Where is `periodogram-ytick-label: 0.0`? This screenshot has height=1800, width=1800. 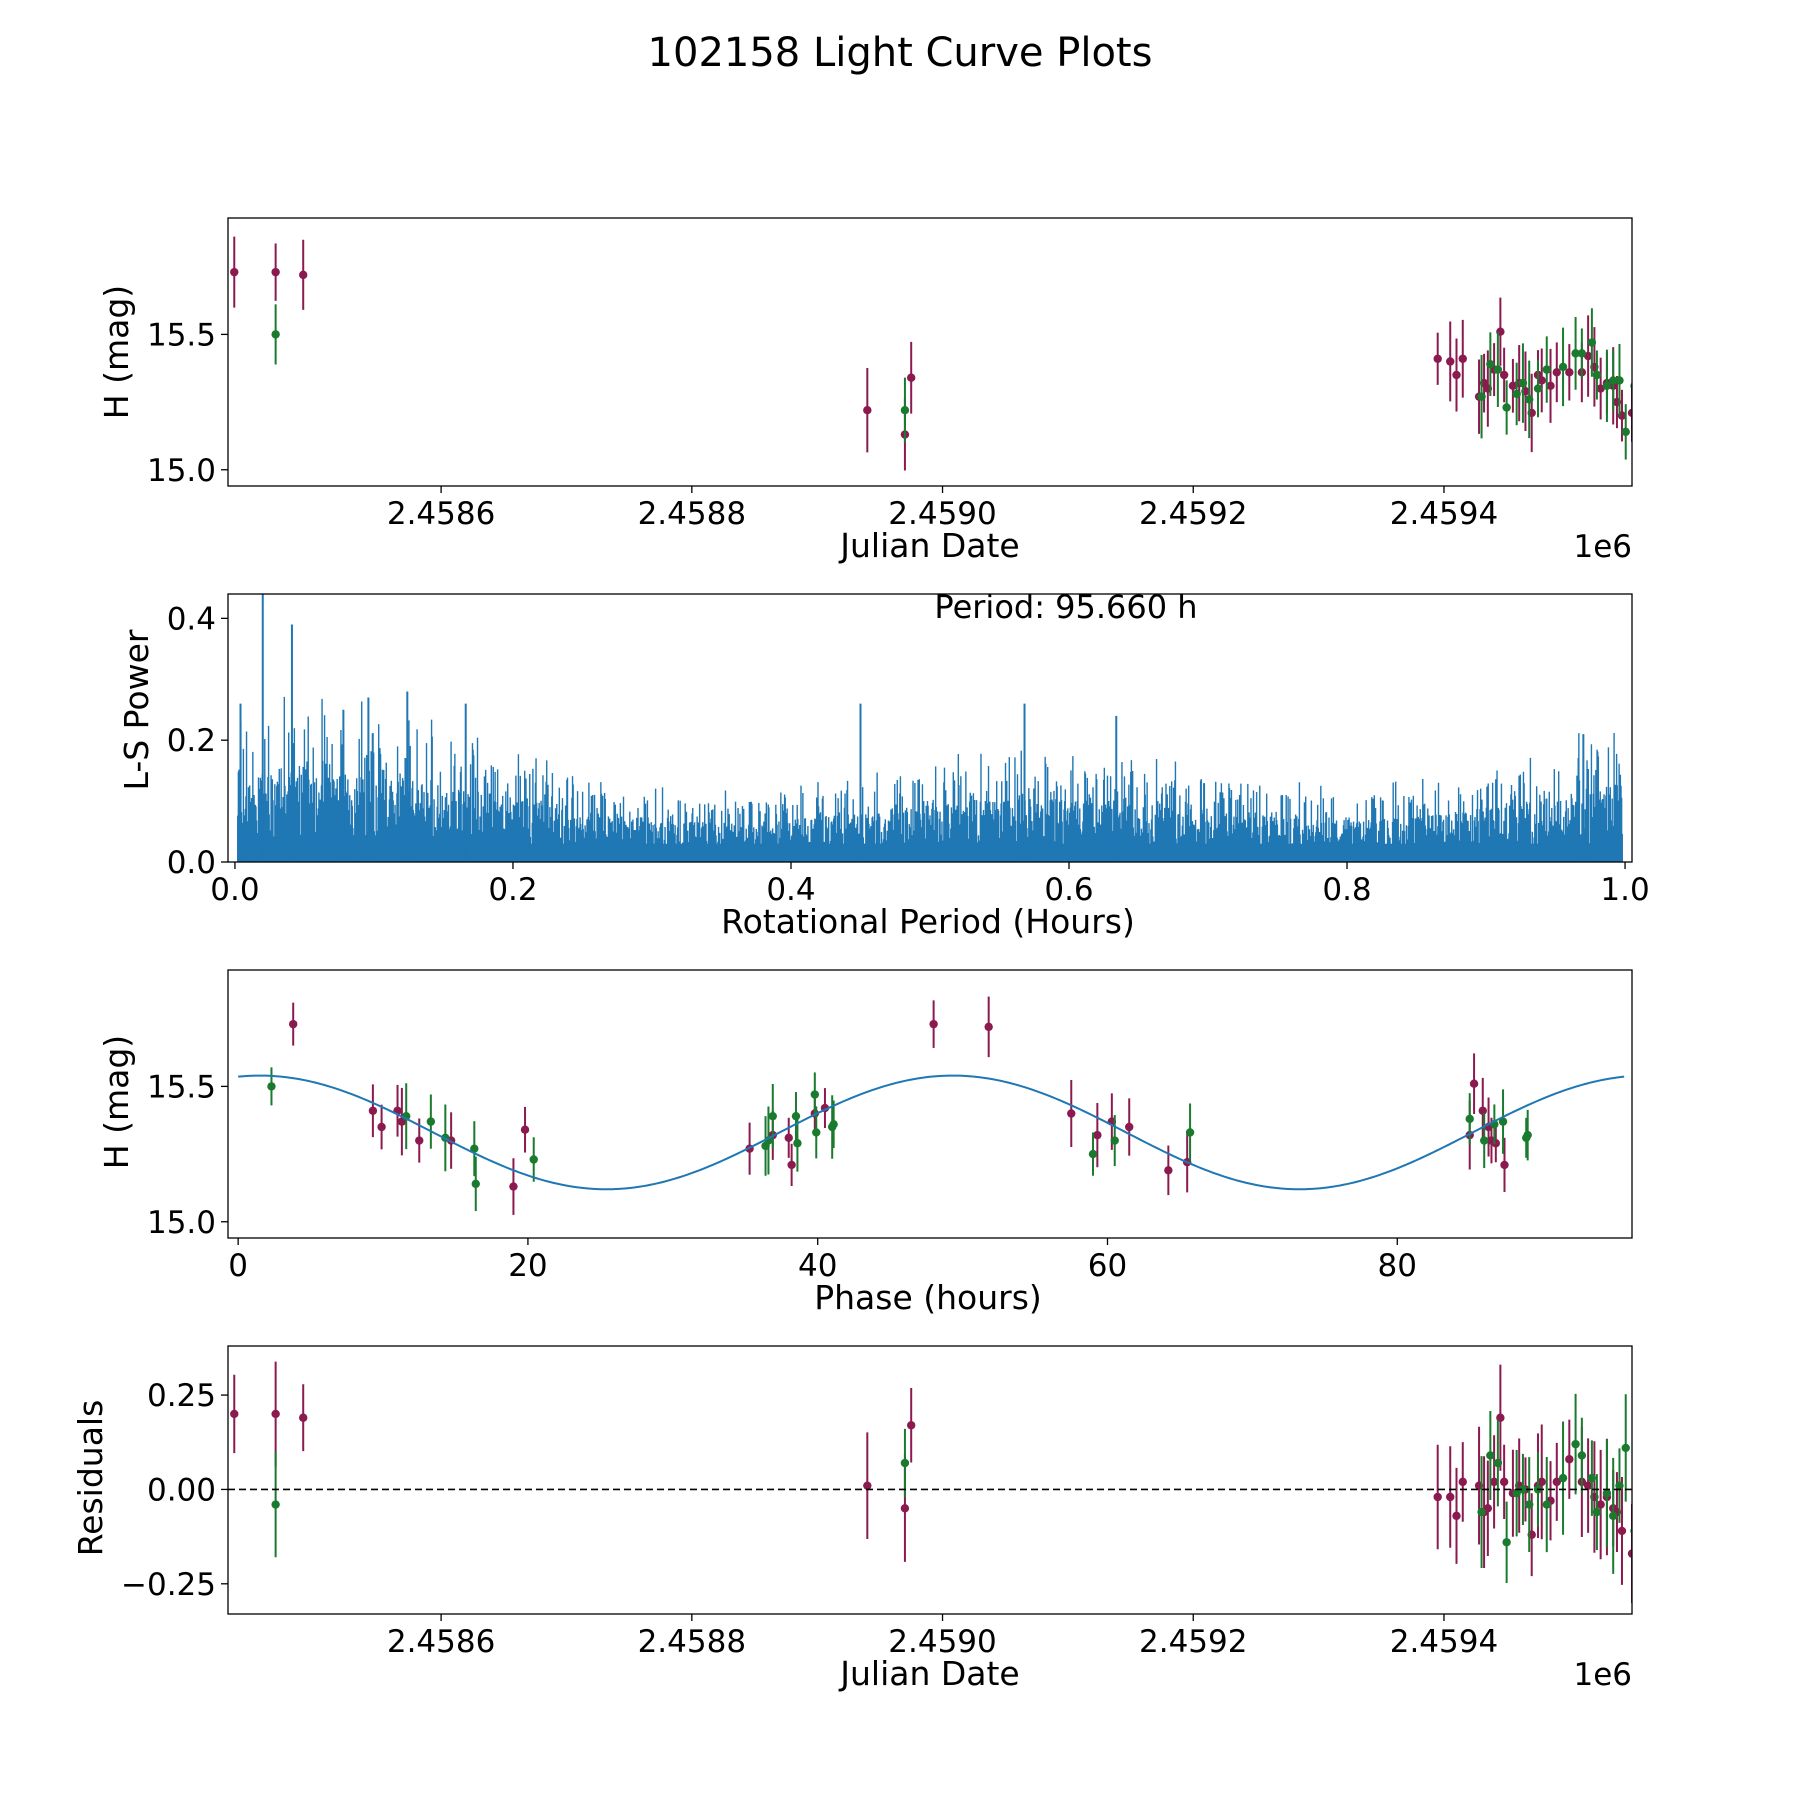
periodogram-ytick-label: 0.0 is located at coordinates (191, 863).